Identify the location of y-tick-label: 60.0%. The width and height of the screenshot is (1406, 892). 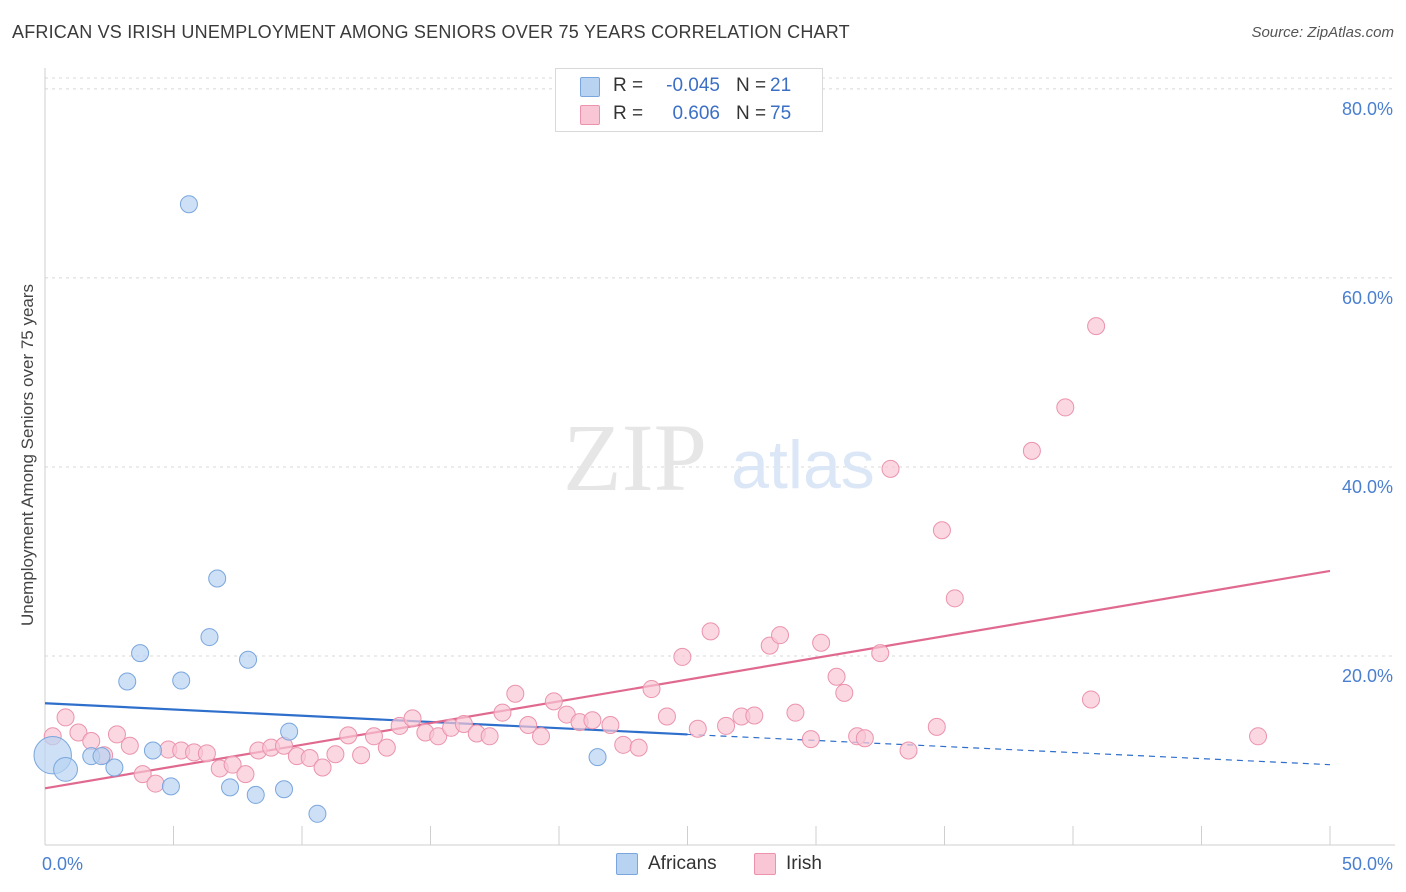
(1367, 298).